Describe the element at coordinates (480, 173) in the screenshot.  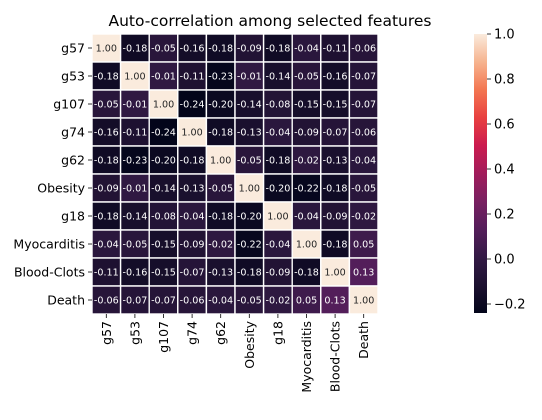
I see `colorbar-bar` at that location.